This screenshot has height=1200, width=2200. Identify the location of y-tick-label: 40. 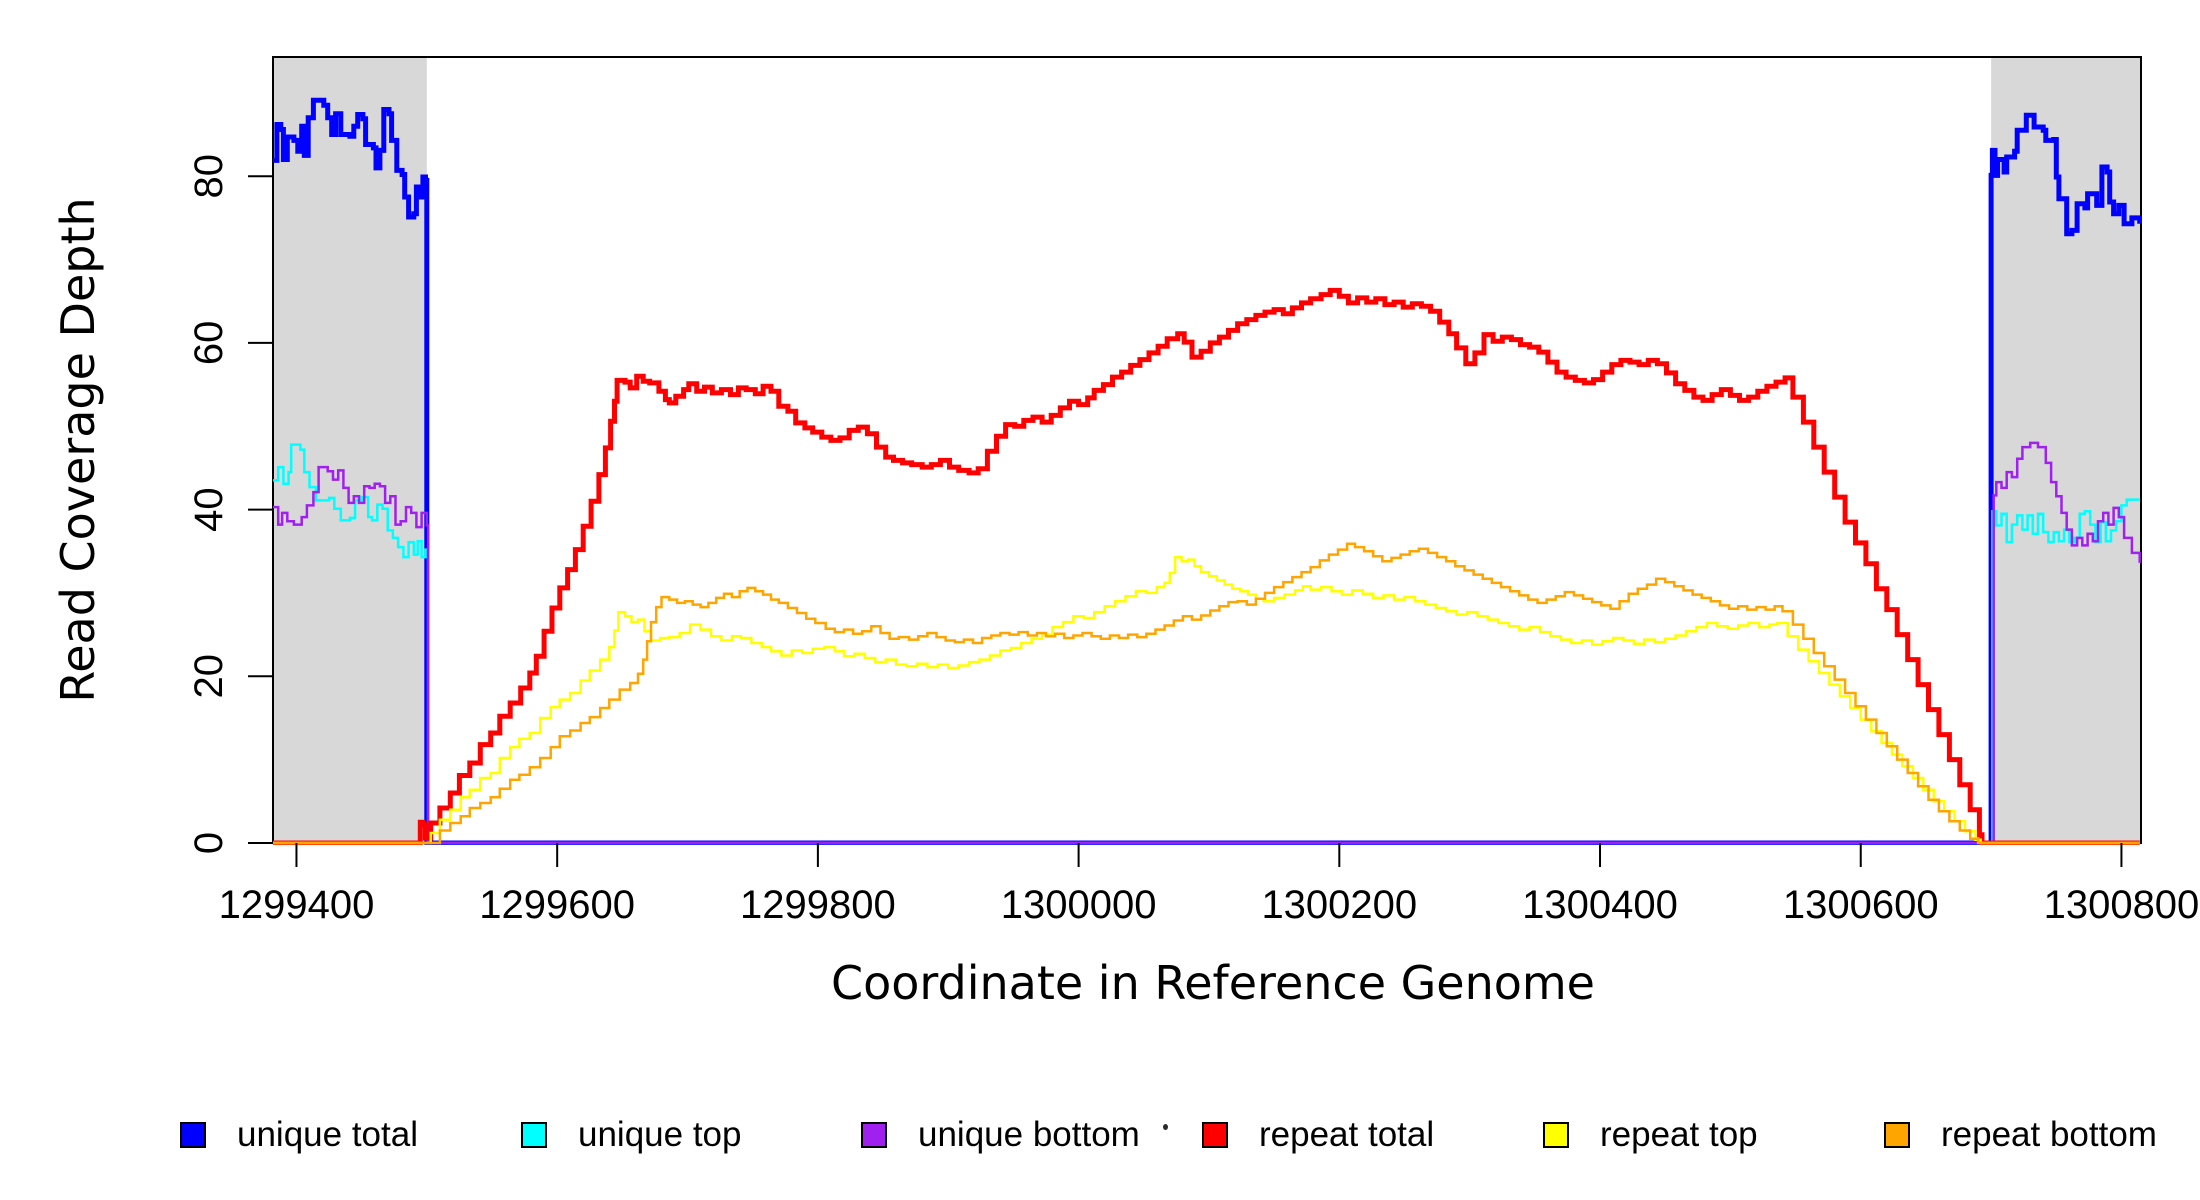
(209, 509).